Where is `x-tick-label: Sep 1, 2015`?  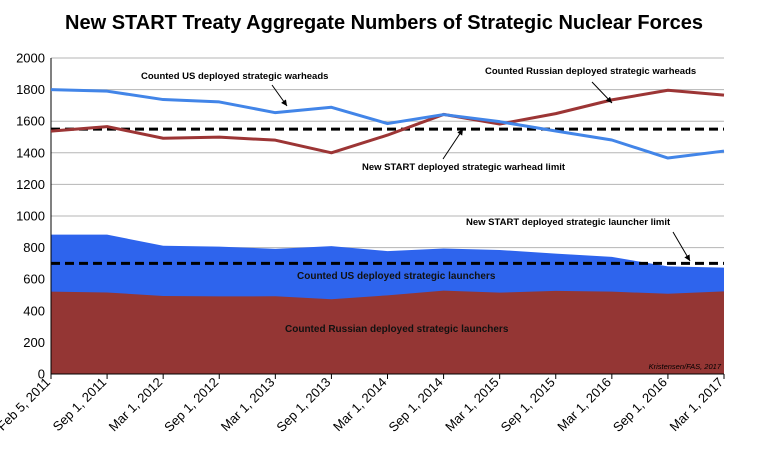 x-tick-label: Sep 1, 2015 is located at coordinates (528, 405).